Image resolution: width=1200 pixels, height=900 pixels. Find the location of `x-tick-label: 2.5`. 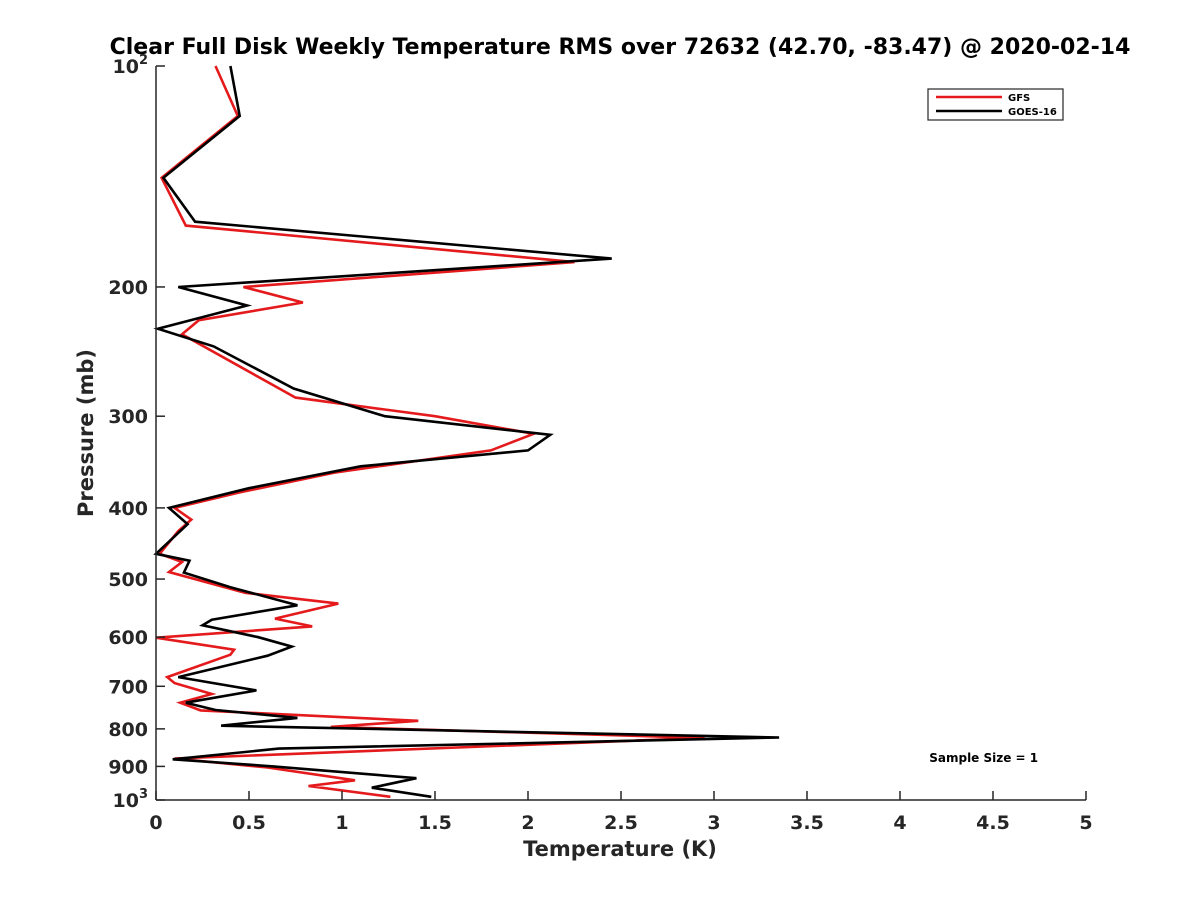

x-tick-label: 2.5 is located at coordinates (621, 823).